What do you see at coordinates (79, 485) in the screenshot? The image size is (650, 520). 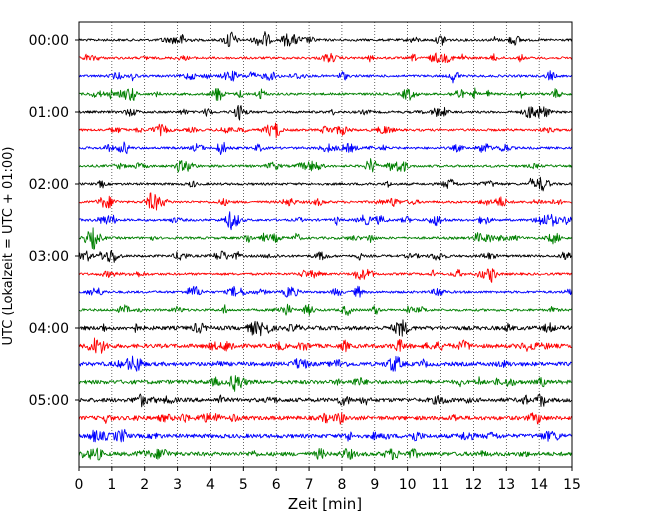 I see `x-tick-label-0: 0` at bounding box center [79, 485].